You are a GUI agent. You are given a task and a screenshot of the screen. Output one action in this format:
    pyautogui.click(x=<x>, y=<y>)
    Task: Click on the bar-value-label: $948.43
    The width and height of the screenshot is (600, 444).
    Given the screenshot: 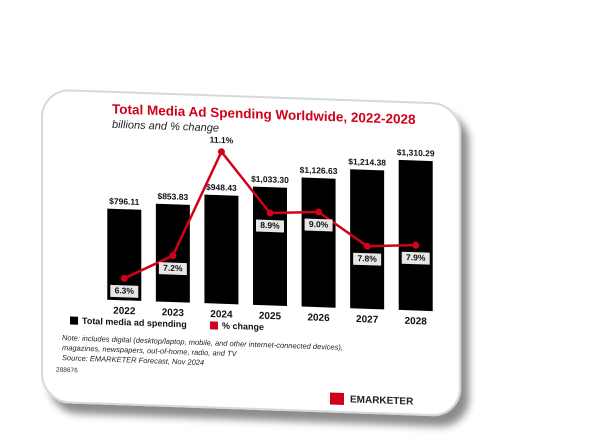 What is the action you would take?
    pyautogui.click(x=221, y=187)
    